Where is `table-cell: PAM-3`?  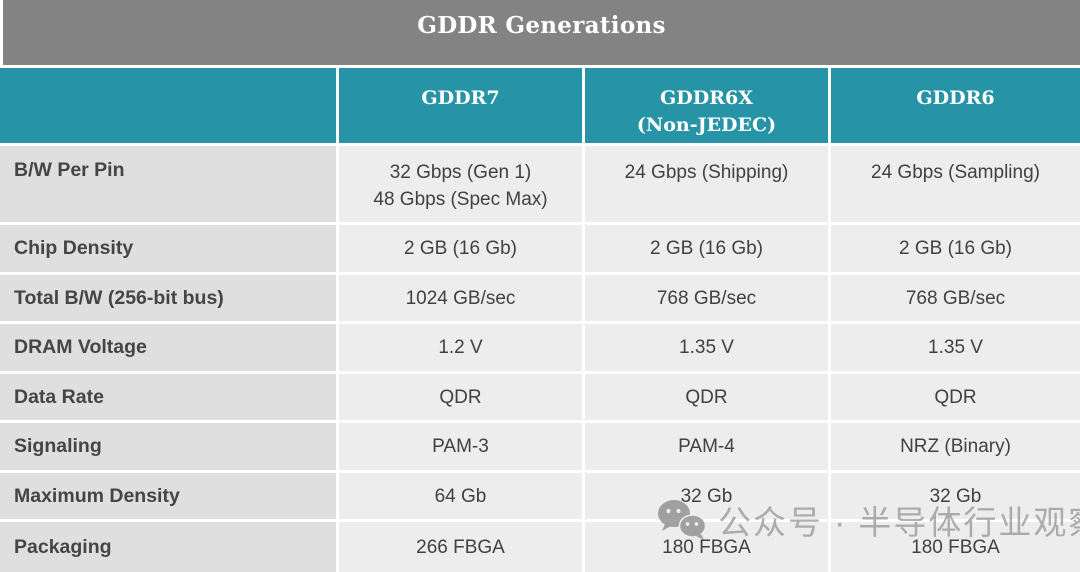 table-cell: PAM-3 is located at coordinates (460, 446).